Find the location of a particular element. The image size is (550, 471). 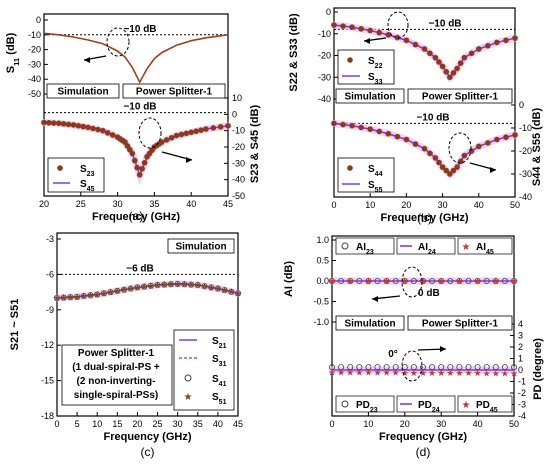

ref-label-bottom: −10 dB is located at coordinates (432, 117).